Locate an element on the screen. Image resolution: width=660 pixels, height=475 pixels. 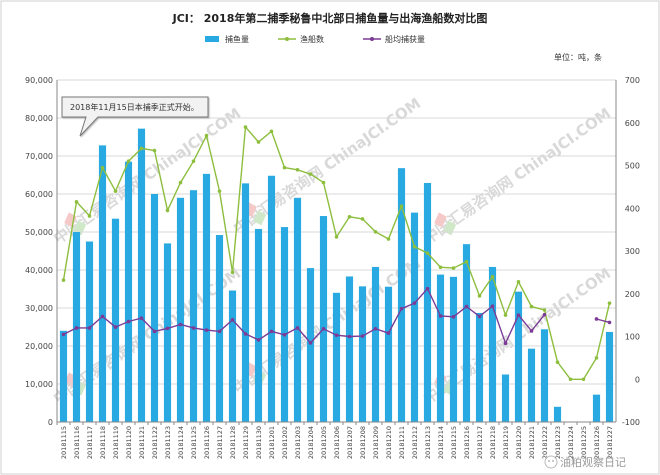
left-tick-label: 70,000 is located at coordinates (39, 156).